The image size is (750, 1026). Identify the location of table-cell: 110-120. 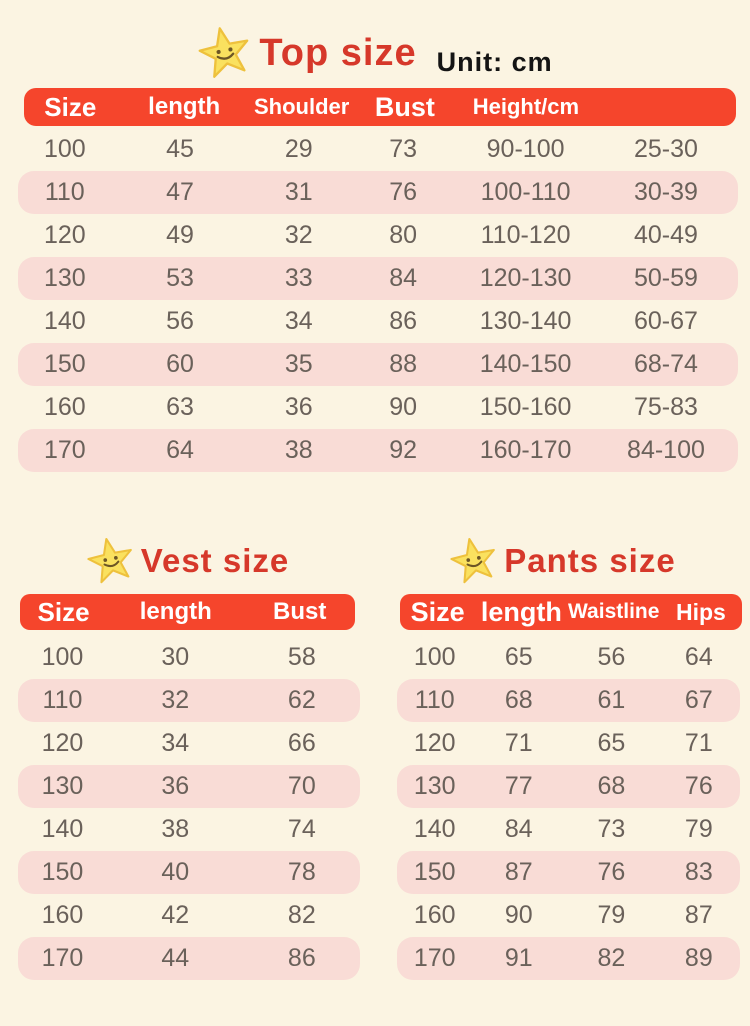
(525, 235).